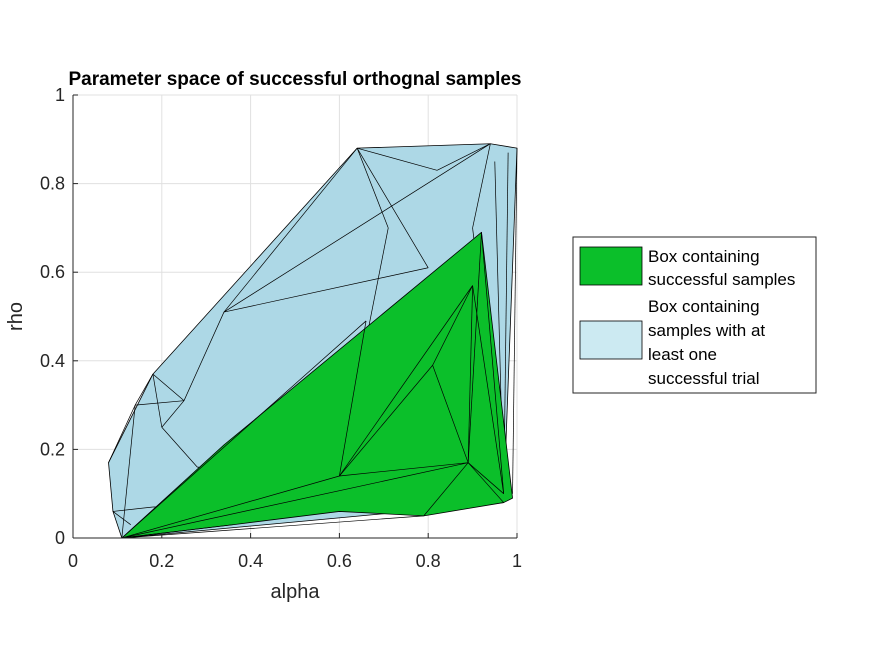  I want to click on x-tick-label: 1, so click(517, 561).